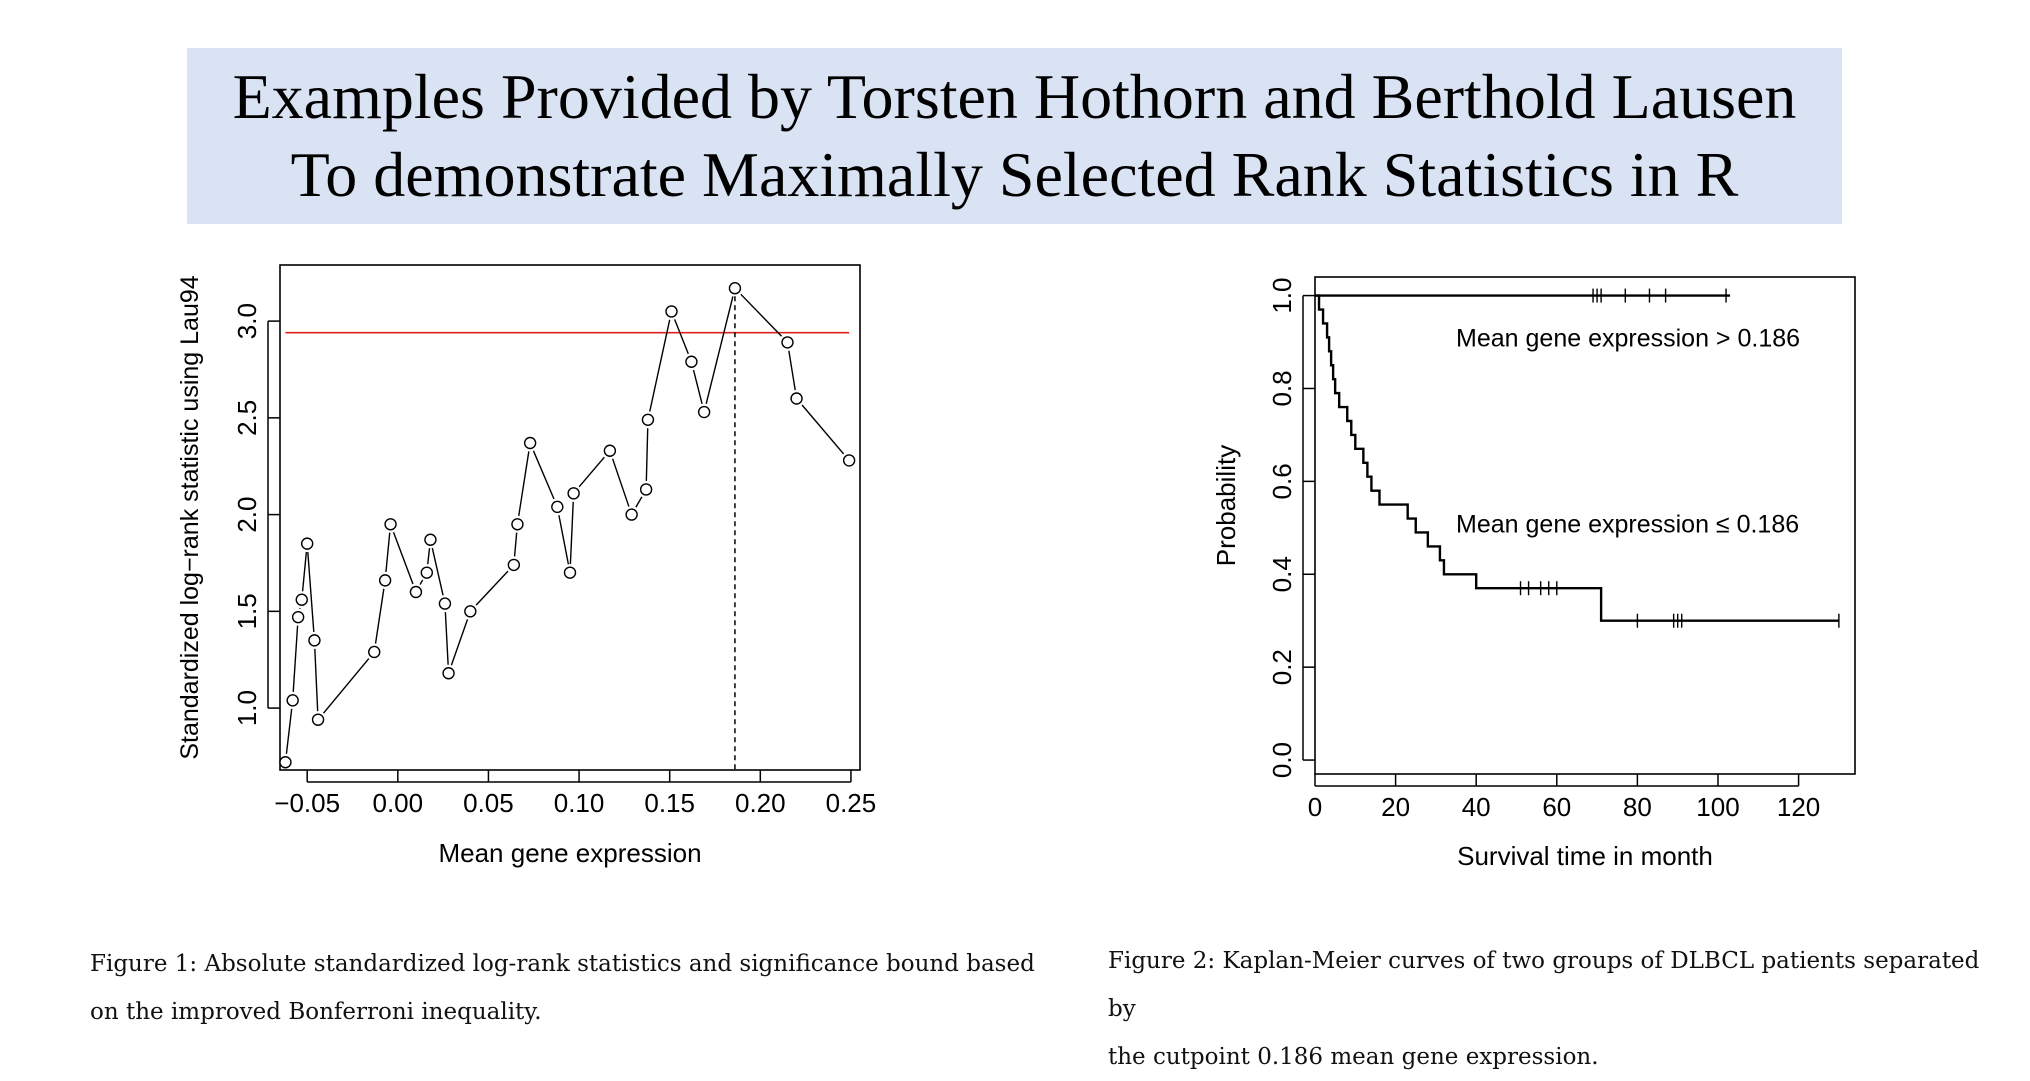 Image resolution: width=2030 pixels, height=1081 pixels. Describe the element at coordinates (1226, 505) in the screenshot. I see `y-axis-title: Probability` at that location.